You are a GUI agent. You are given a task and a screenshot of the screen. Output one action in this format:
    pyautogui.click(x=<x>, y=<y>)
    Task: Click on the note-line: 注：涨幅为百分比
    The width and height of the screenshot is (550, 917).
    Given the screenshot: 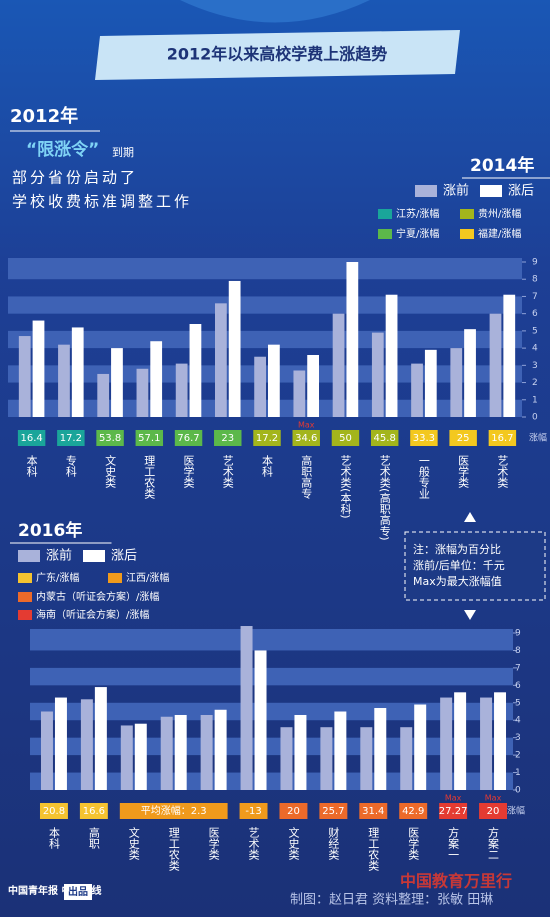 What is the action you would take?
    pyautogui.click(x=457, y=549)
    